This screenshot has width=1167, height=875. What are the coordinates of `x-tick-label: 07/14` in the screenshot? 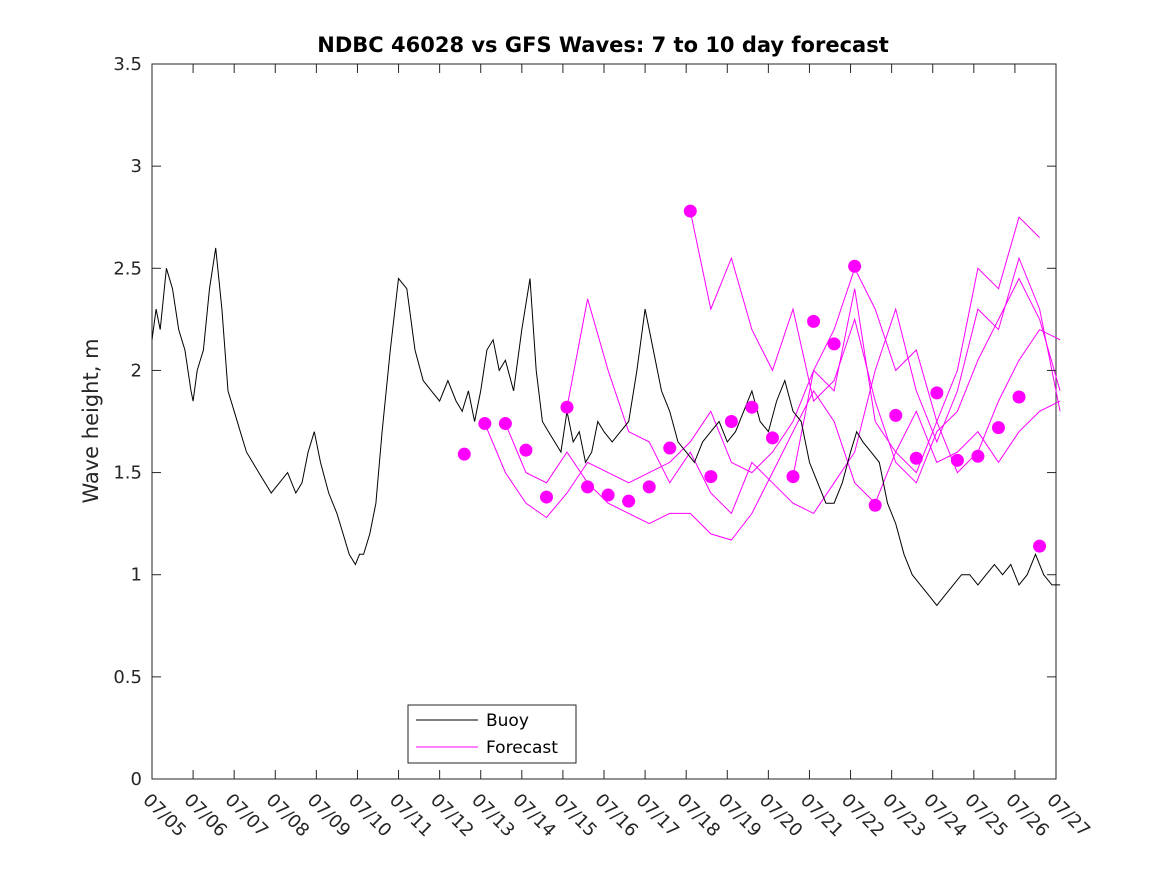 It's located at (534, 816).